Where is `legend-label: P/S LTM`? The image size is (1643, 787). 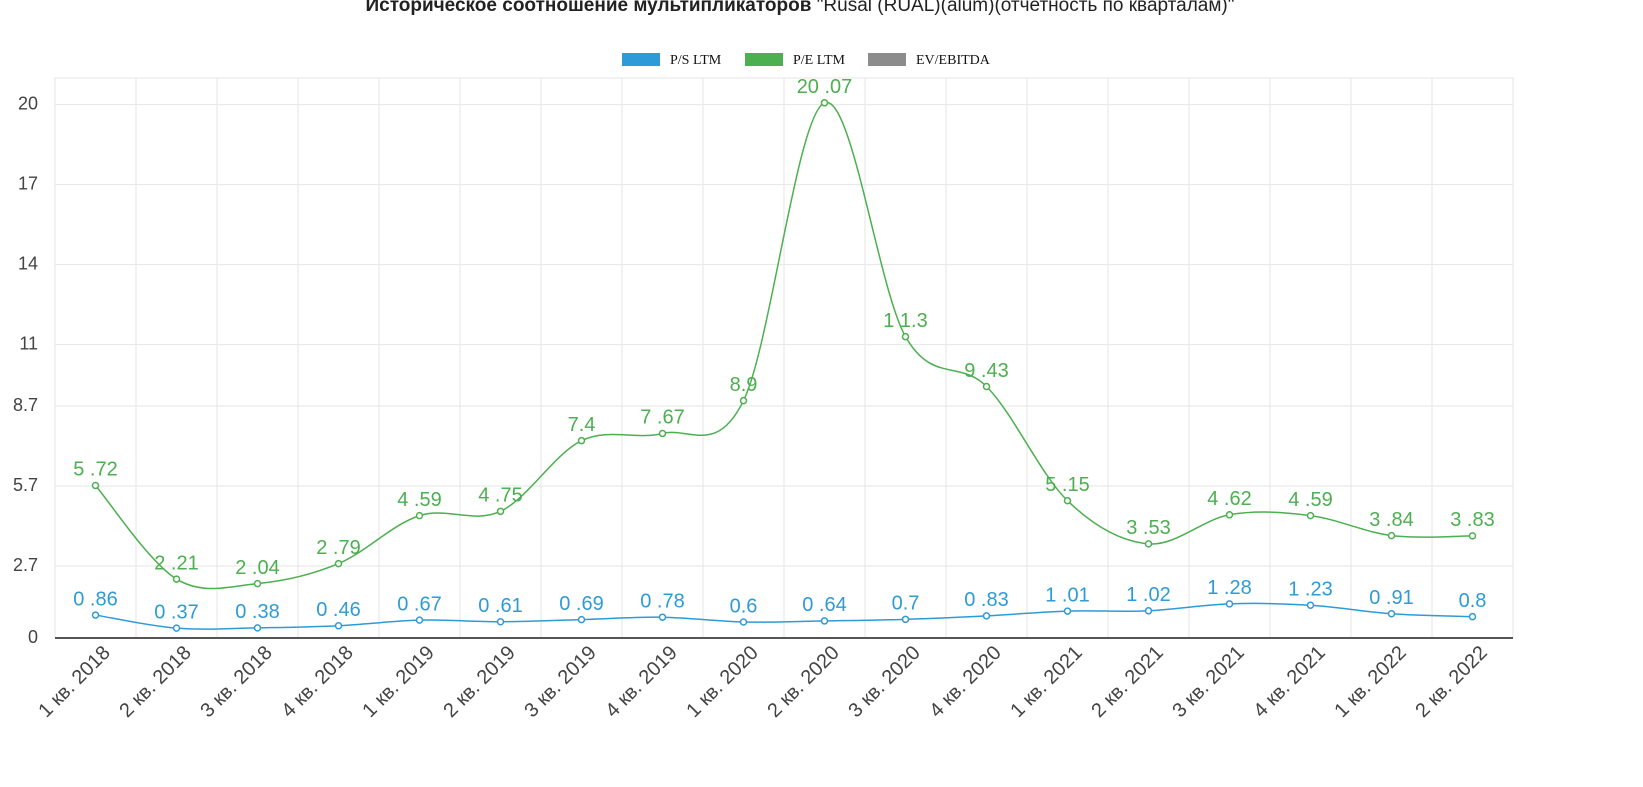 legend-label: P/S LTM is located at coordinates (696, 60).